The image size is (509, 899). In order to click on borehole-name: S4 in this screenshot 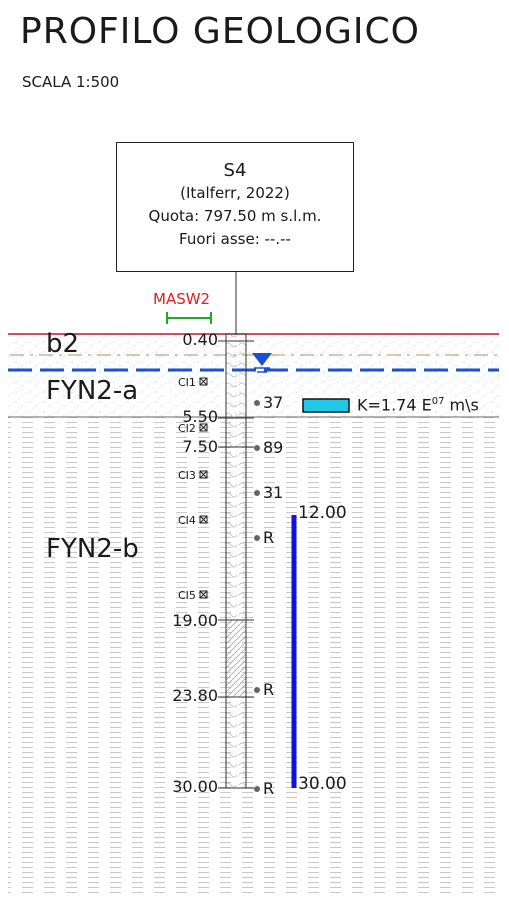, I will do `click(235, 170)`.